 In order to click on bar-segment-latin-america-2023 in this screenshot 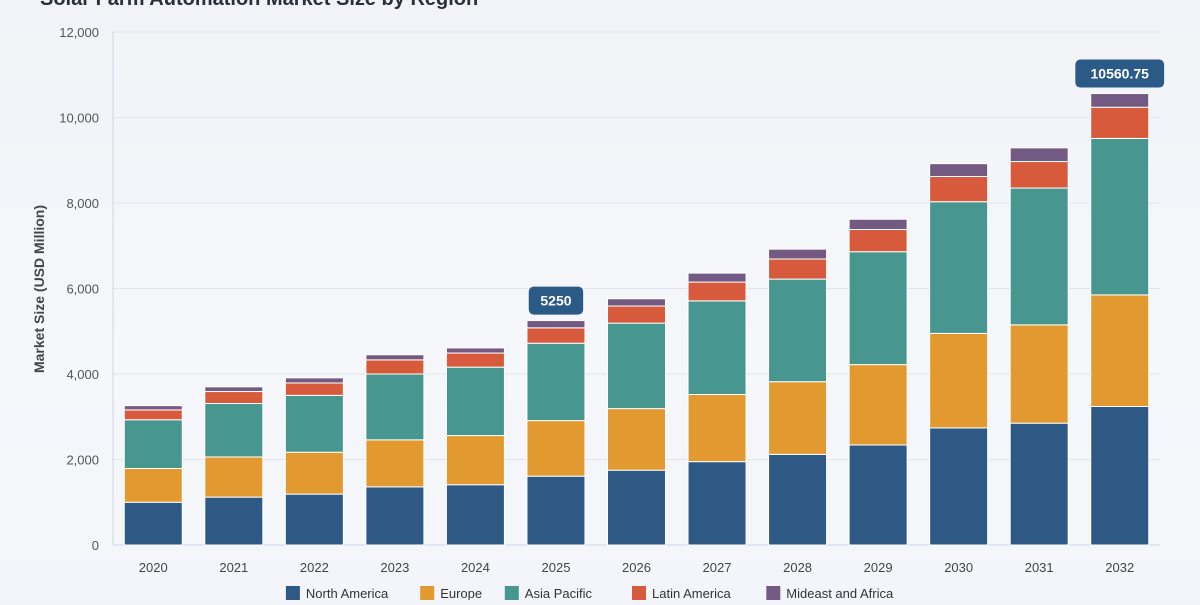, I will do `click(395, 367)`.